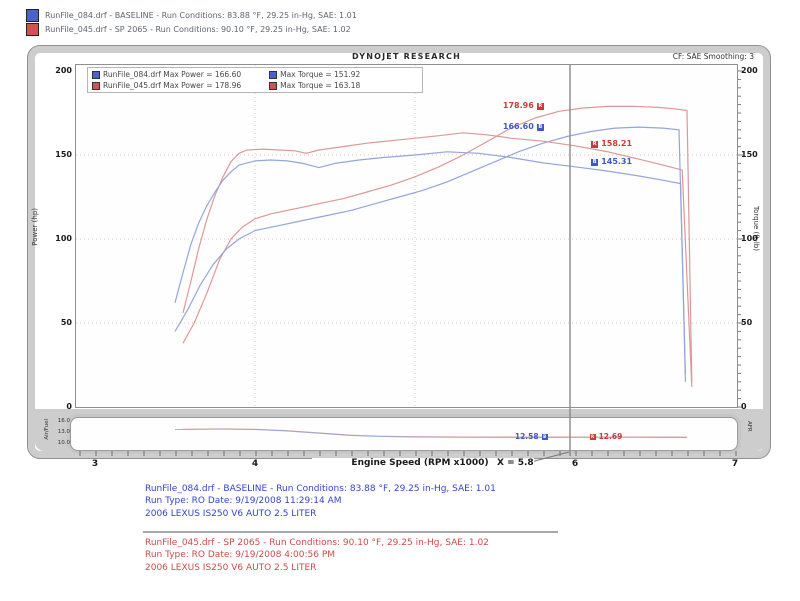  What do you see at coordinates (66, 322) in the screenshot?
I see `power-axis-tick-label: 50` at bounding box center [66, 322].